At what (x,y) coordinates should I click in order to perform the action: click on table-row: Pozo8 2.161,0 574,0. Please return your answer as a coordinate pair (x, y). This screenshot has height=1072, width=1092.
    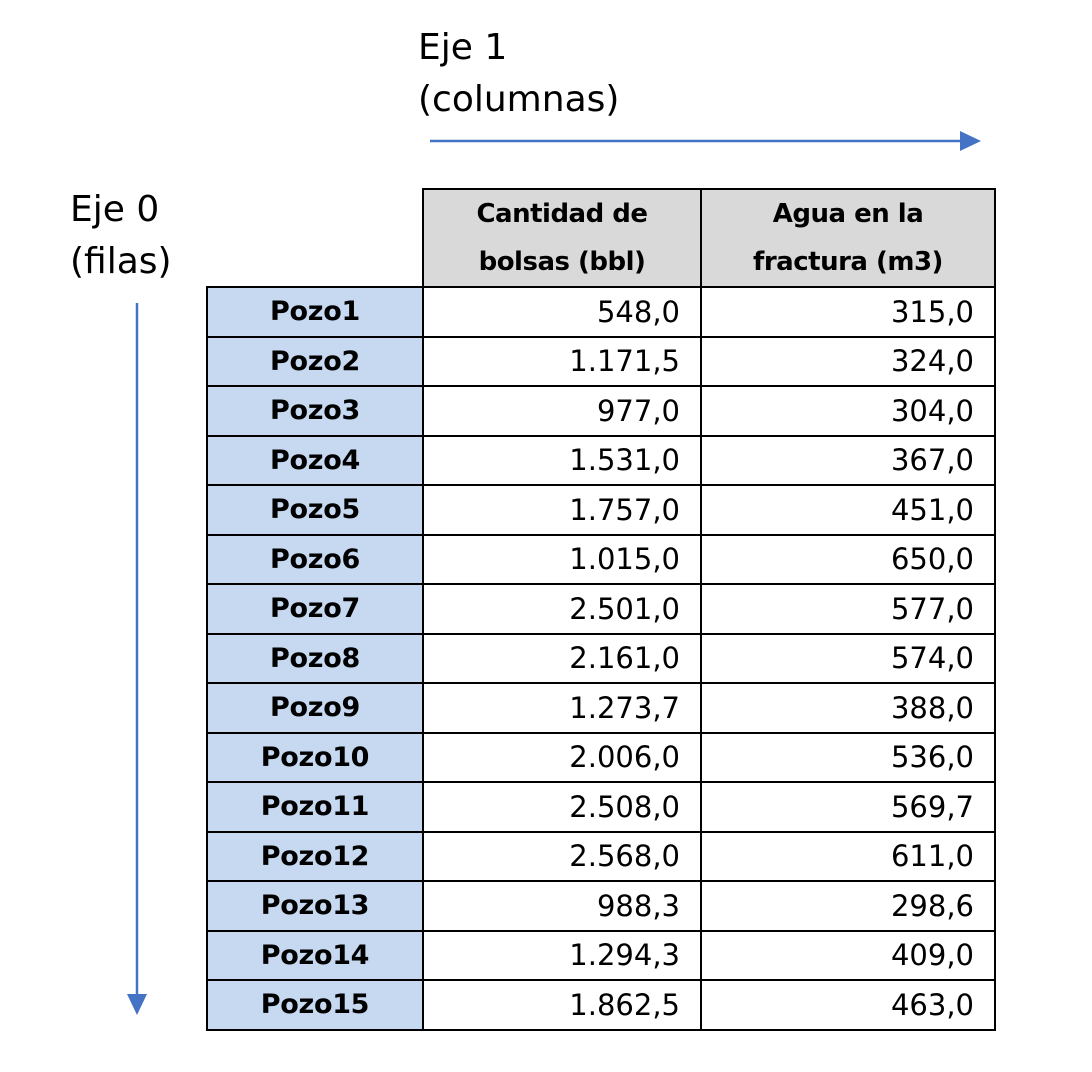
    Looking at the image, I should click on (601, 659).